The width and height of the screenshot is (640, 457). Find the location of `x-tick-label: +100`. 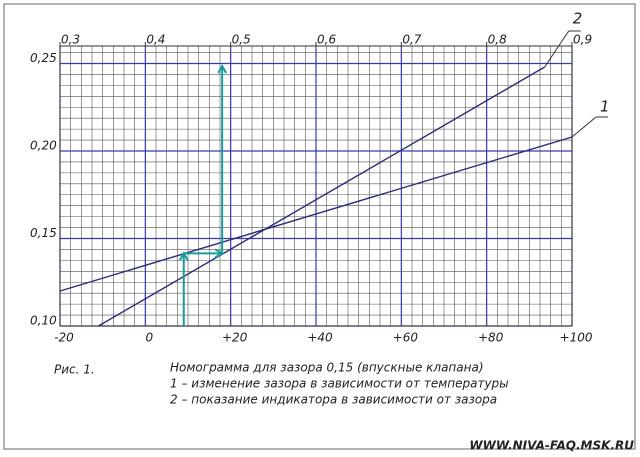

x-tick-label: +100 is located at coordinates (576, 338).